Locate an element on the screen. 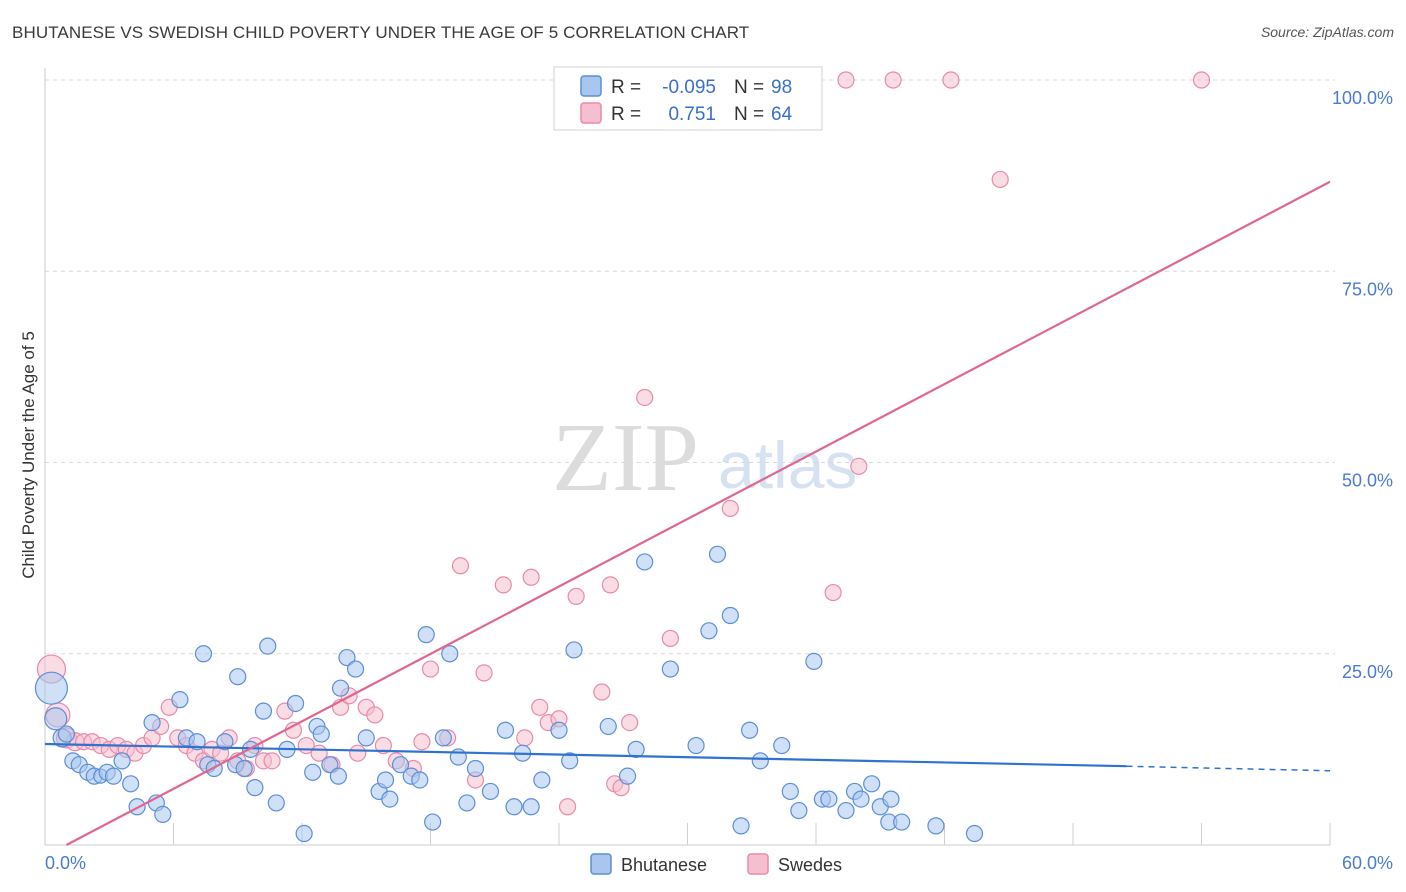 This screenshot has height=892, width=1406. legend-swatch-bhutanese is located at coordinates (591, 86).